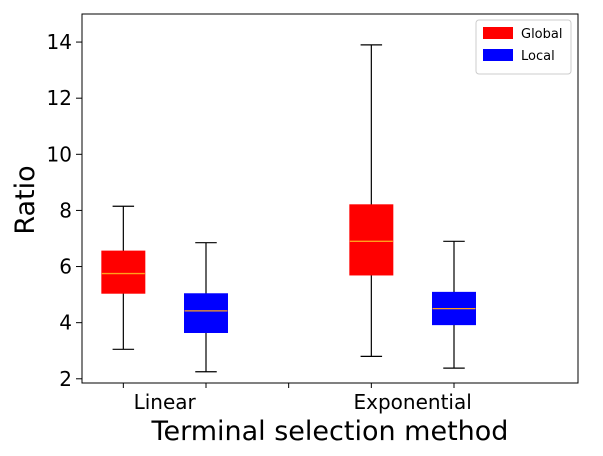 This screenshot has height=456, width=603. What do you see at coordinates (25, 199) in the screenshot?
I see `y-axis-label: Ratio` at bounding box center [25, 199].